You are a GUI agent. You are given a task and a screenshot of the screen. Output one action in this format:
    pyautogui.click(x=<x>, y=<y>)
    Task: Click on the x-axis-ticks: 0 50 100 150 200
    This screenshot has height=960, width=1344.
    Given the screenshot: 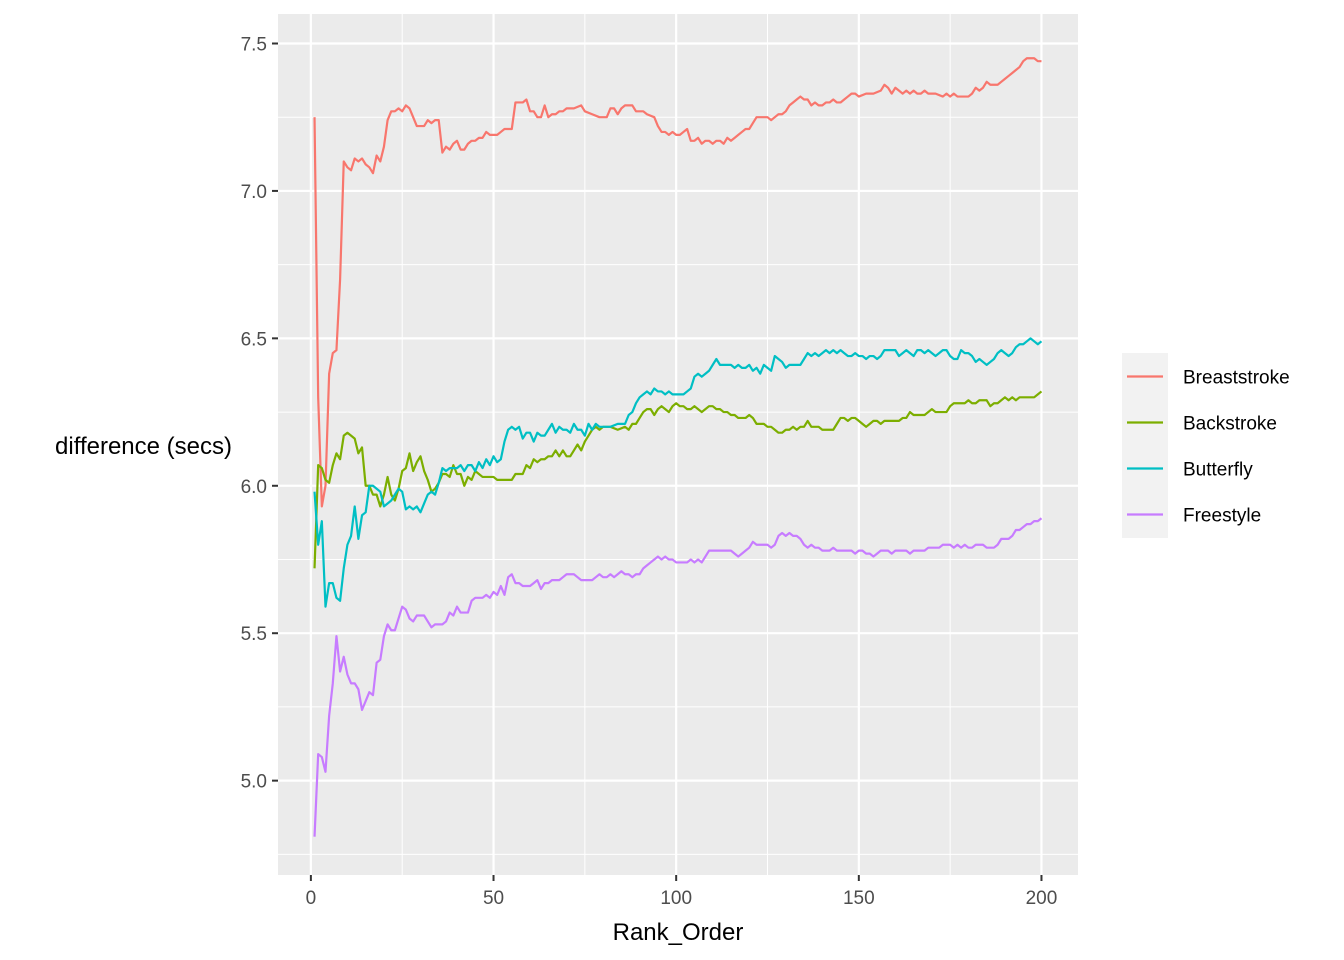 What is the action you would take?
    pyautogui.click(x=682, y=892)
    